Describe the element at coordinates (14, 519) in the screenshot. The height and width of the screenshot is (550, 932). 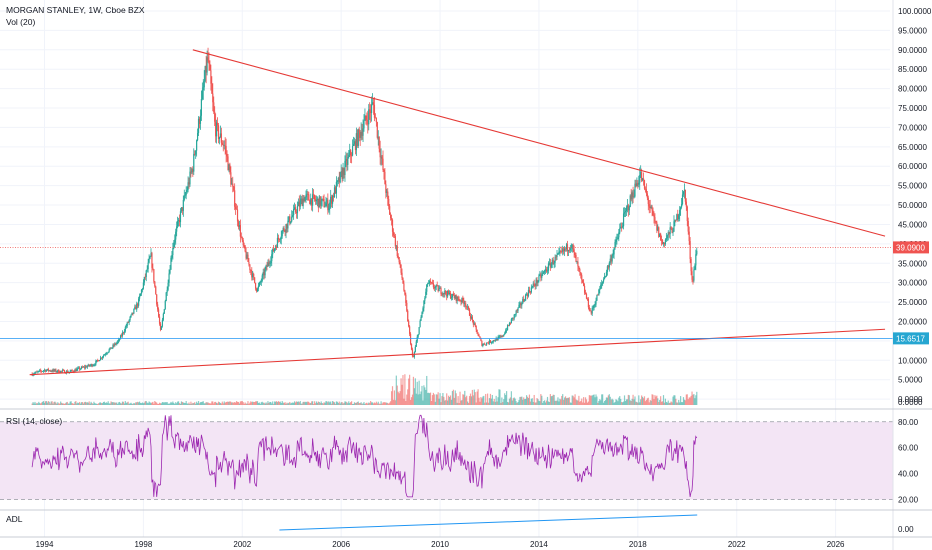
I see `adl-indicator-label: ADL` at that location.